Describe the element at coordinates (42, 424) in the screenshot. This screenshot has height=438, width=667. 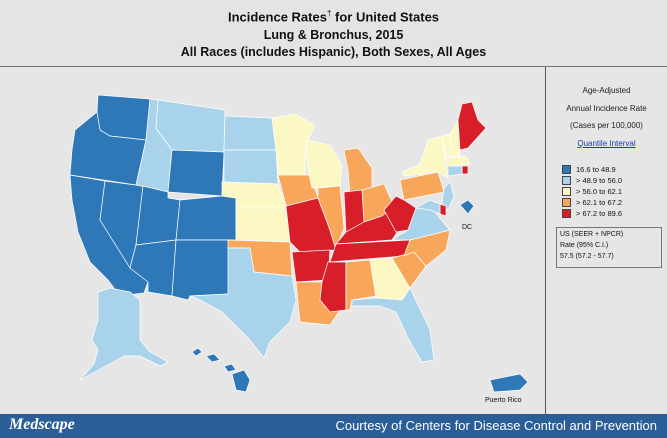
I see `medscape-logo: Medscape` at that location.